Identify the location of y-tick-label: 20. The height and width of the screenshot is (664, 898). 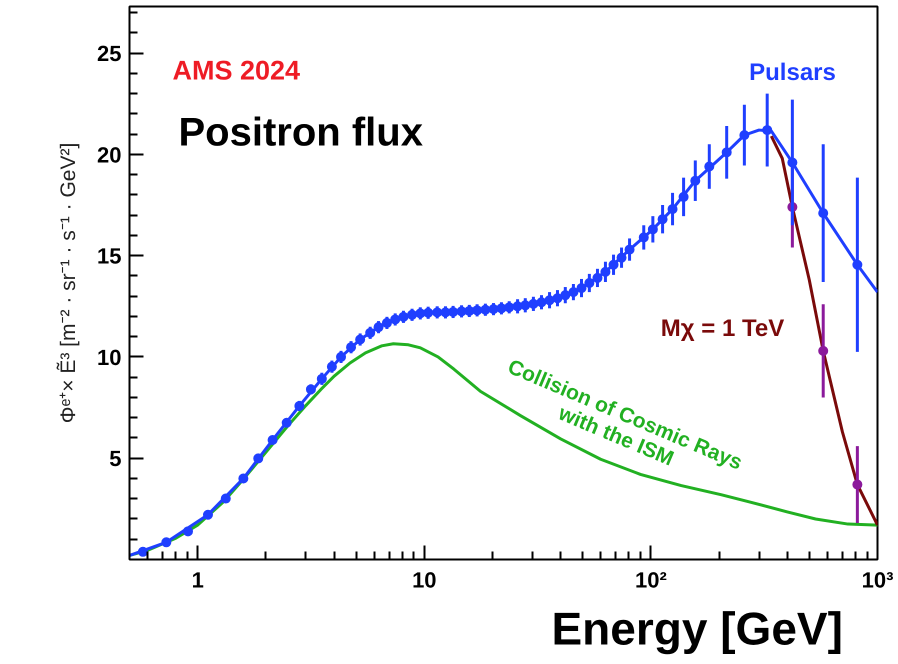
(109, 155).